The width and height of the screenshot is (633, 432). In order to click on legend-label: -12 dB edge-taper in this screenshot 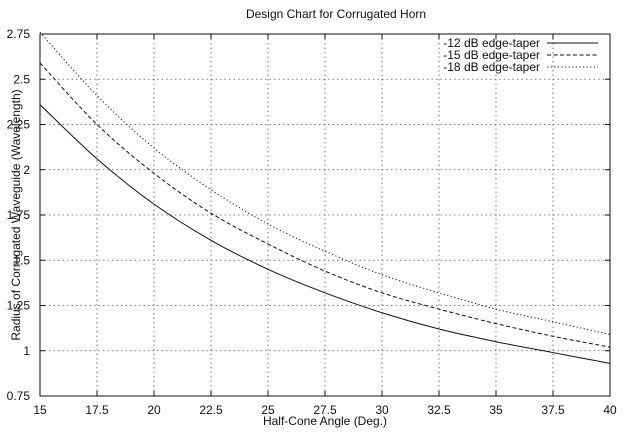, I will do `click(491, 43)`.